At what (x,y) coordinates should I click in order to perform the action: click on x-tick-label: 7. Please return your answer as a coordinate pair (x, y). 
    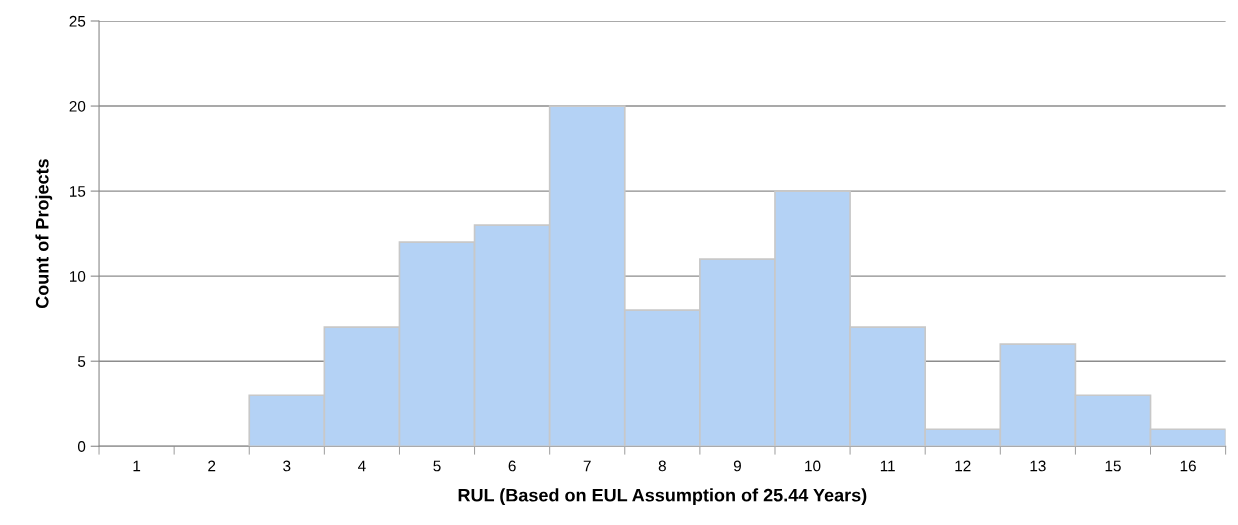
    Looking at the image, I should click on (587, 466).